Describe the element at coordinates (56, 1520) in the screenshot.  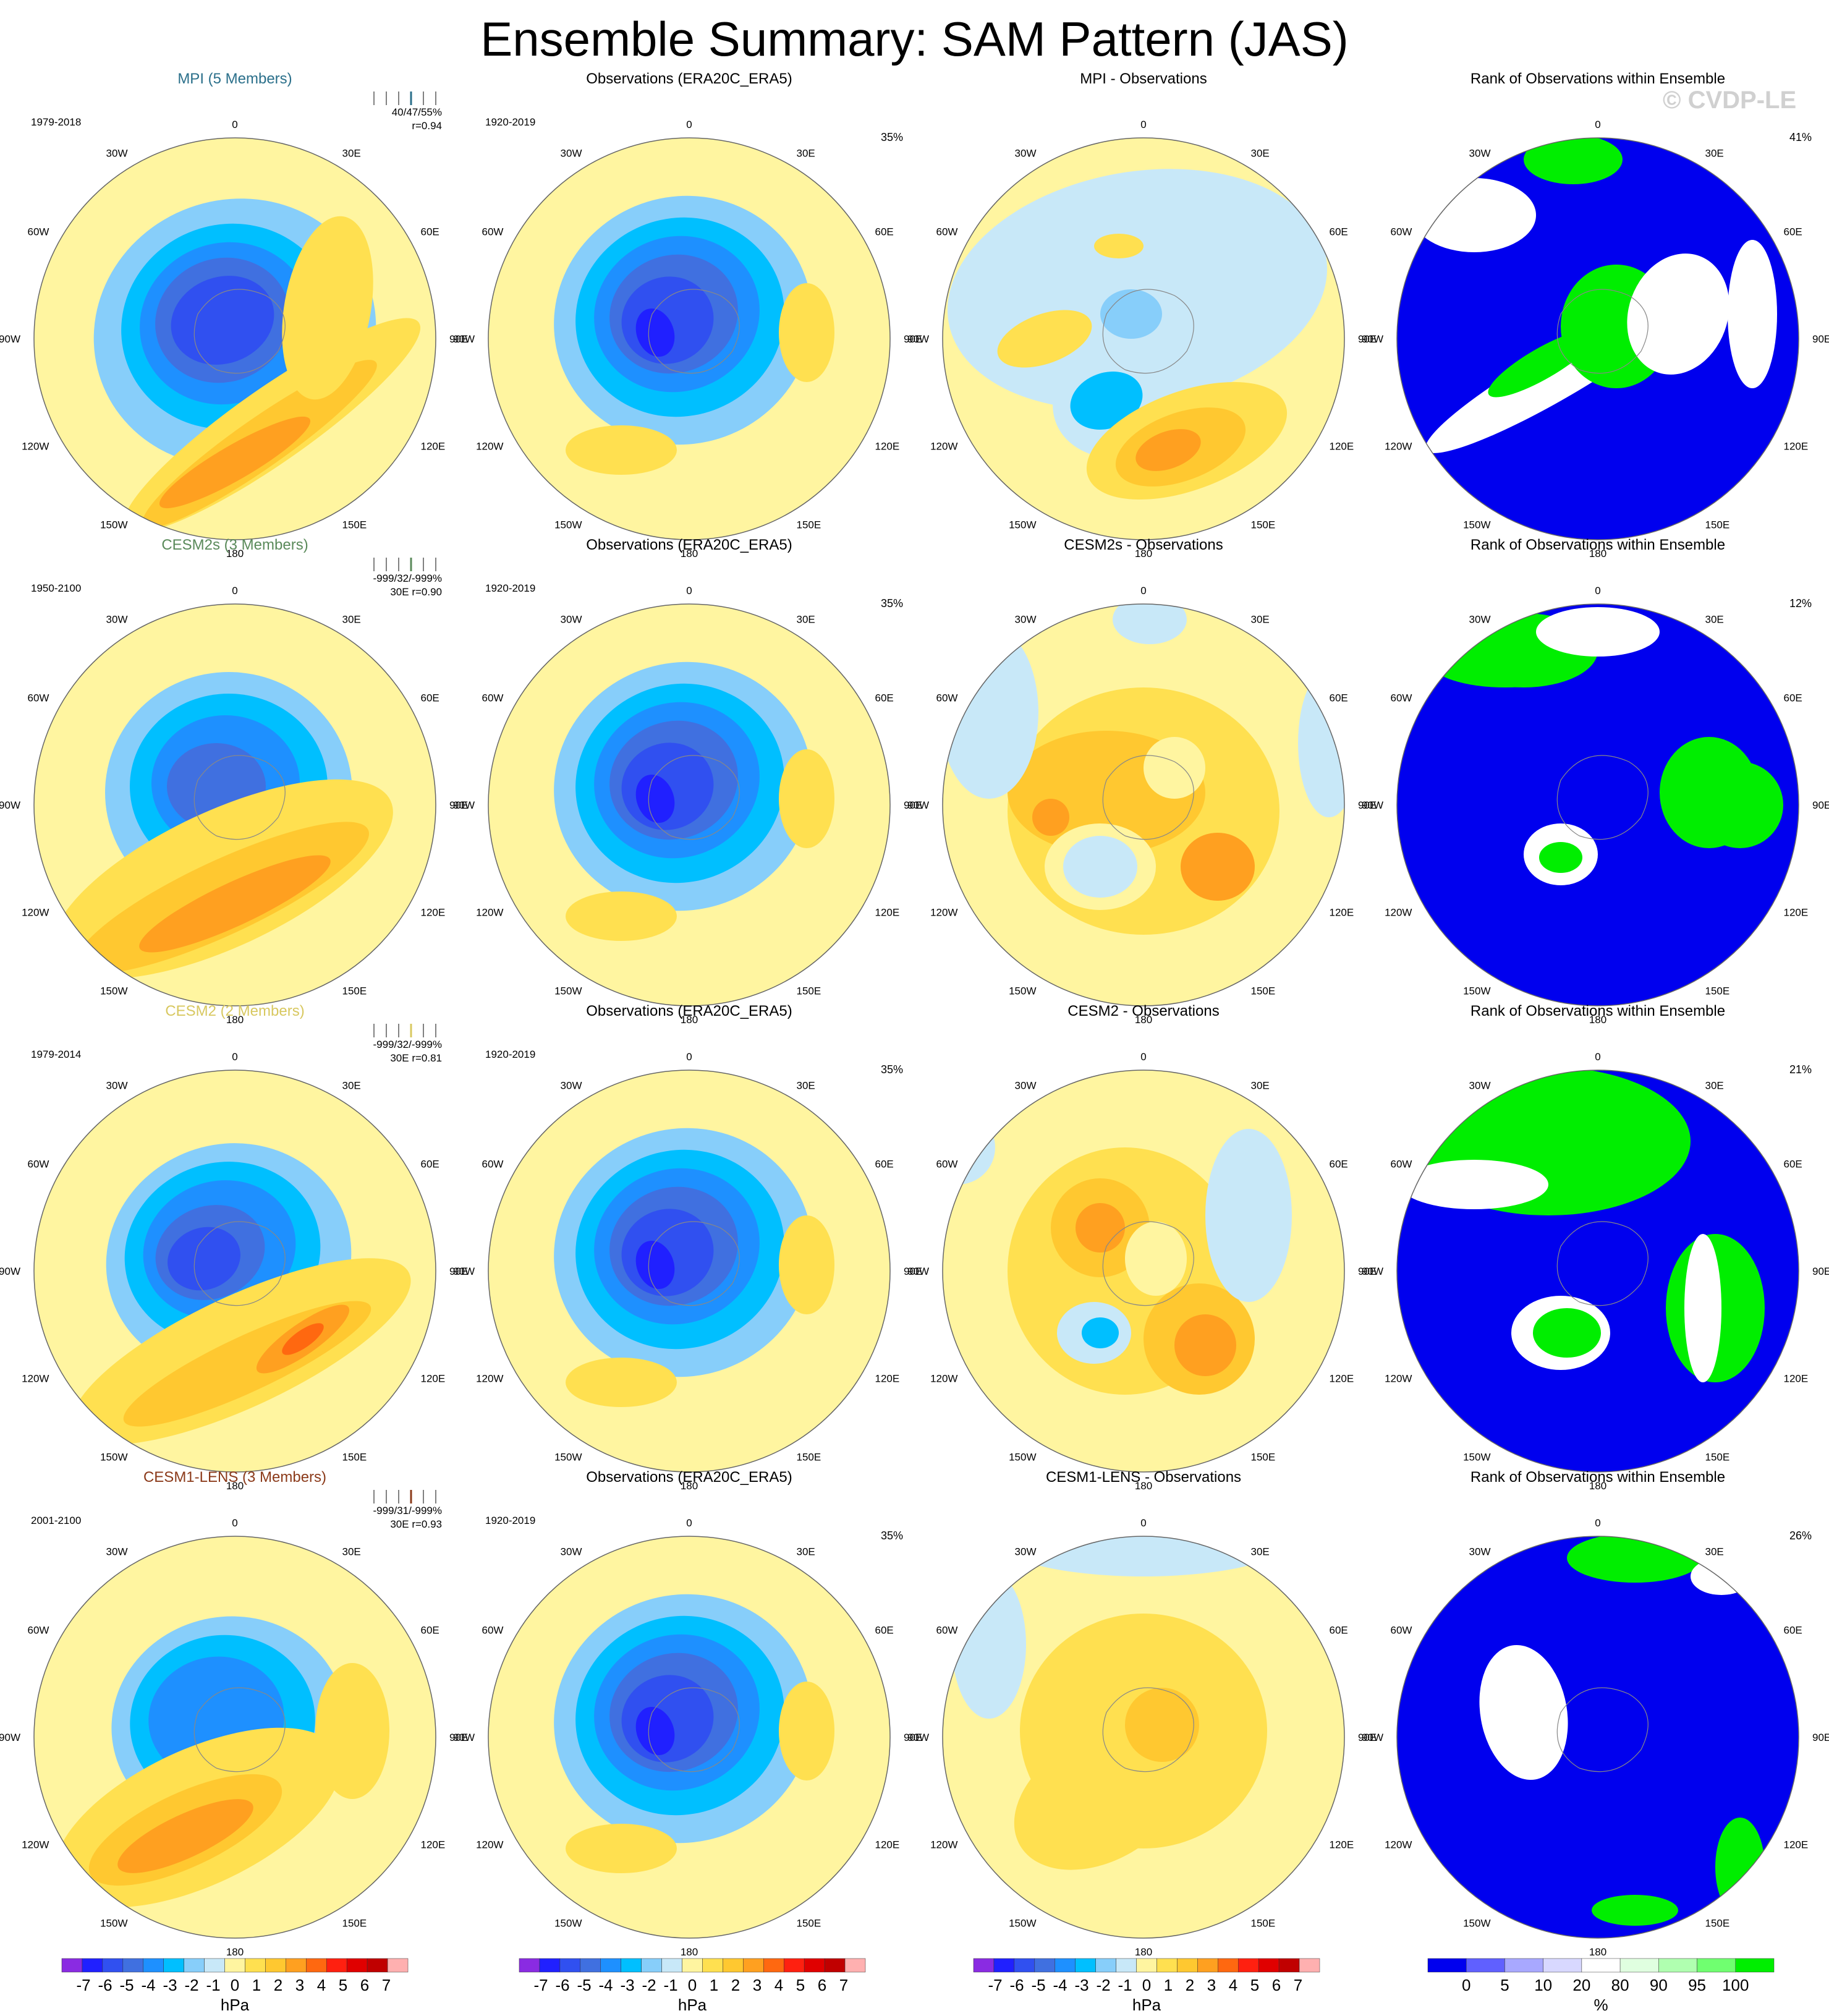
I see `period-label: 2001-2100` at that location.